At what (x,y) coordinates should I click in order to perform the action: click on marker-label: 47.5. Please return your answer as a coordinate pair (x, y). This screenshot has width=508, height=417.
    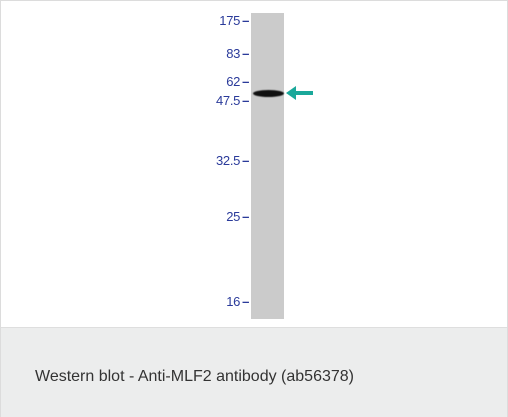
    Looking at the image, I should click on (228, 100).